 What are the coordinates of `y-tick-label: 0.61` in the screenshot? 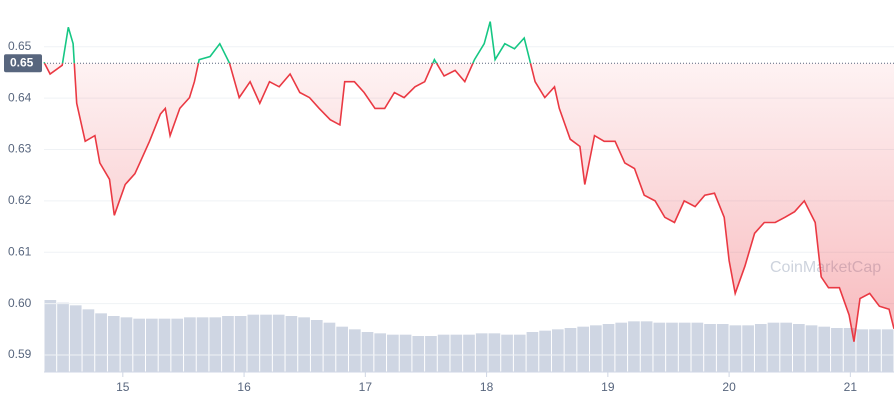 It's located at (20, 251).